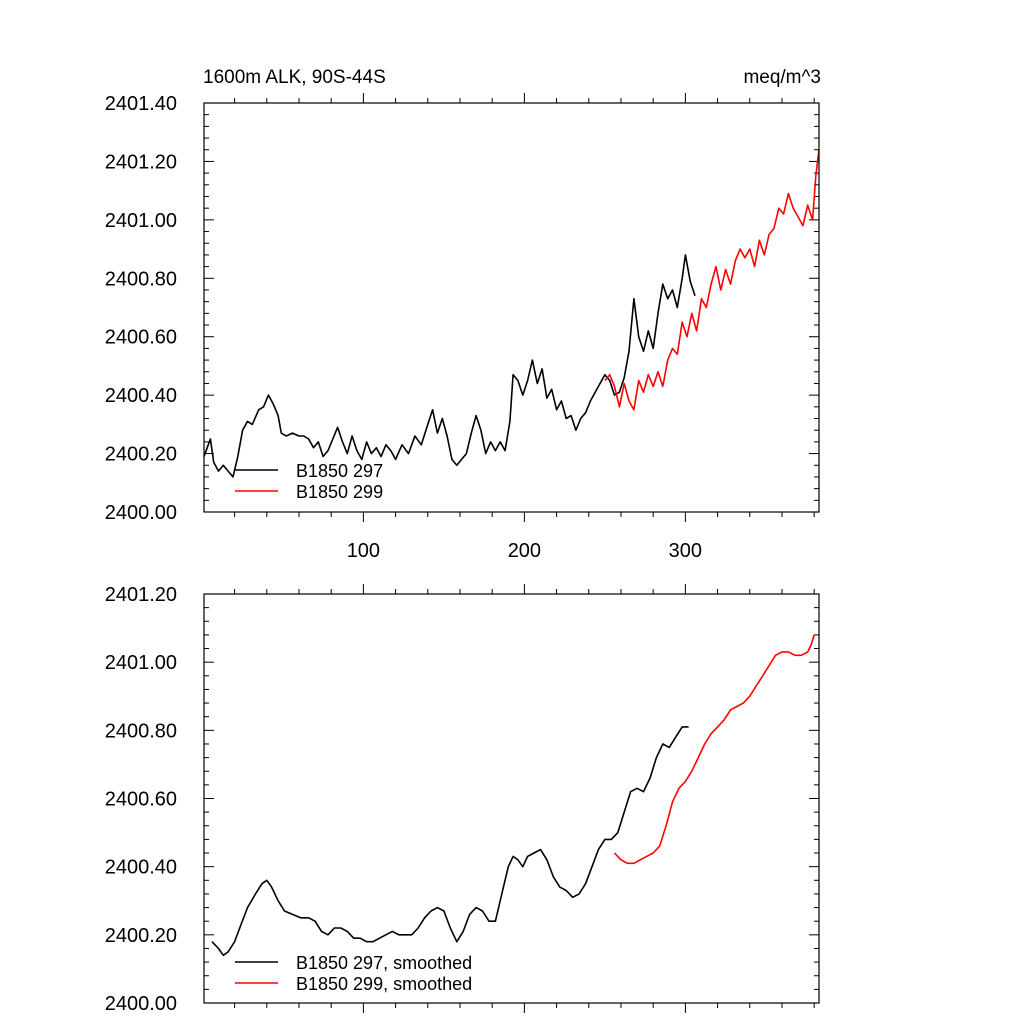 The height and width of the screenshot is (1024, 1024). I want to click on legend-label-b1850-297-smoothed: B1850 297, smoothed, so click(384, 963).